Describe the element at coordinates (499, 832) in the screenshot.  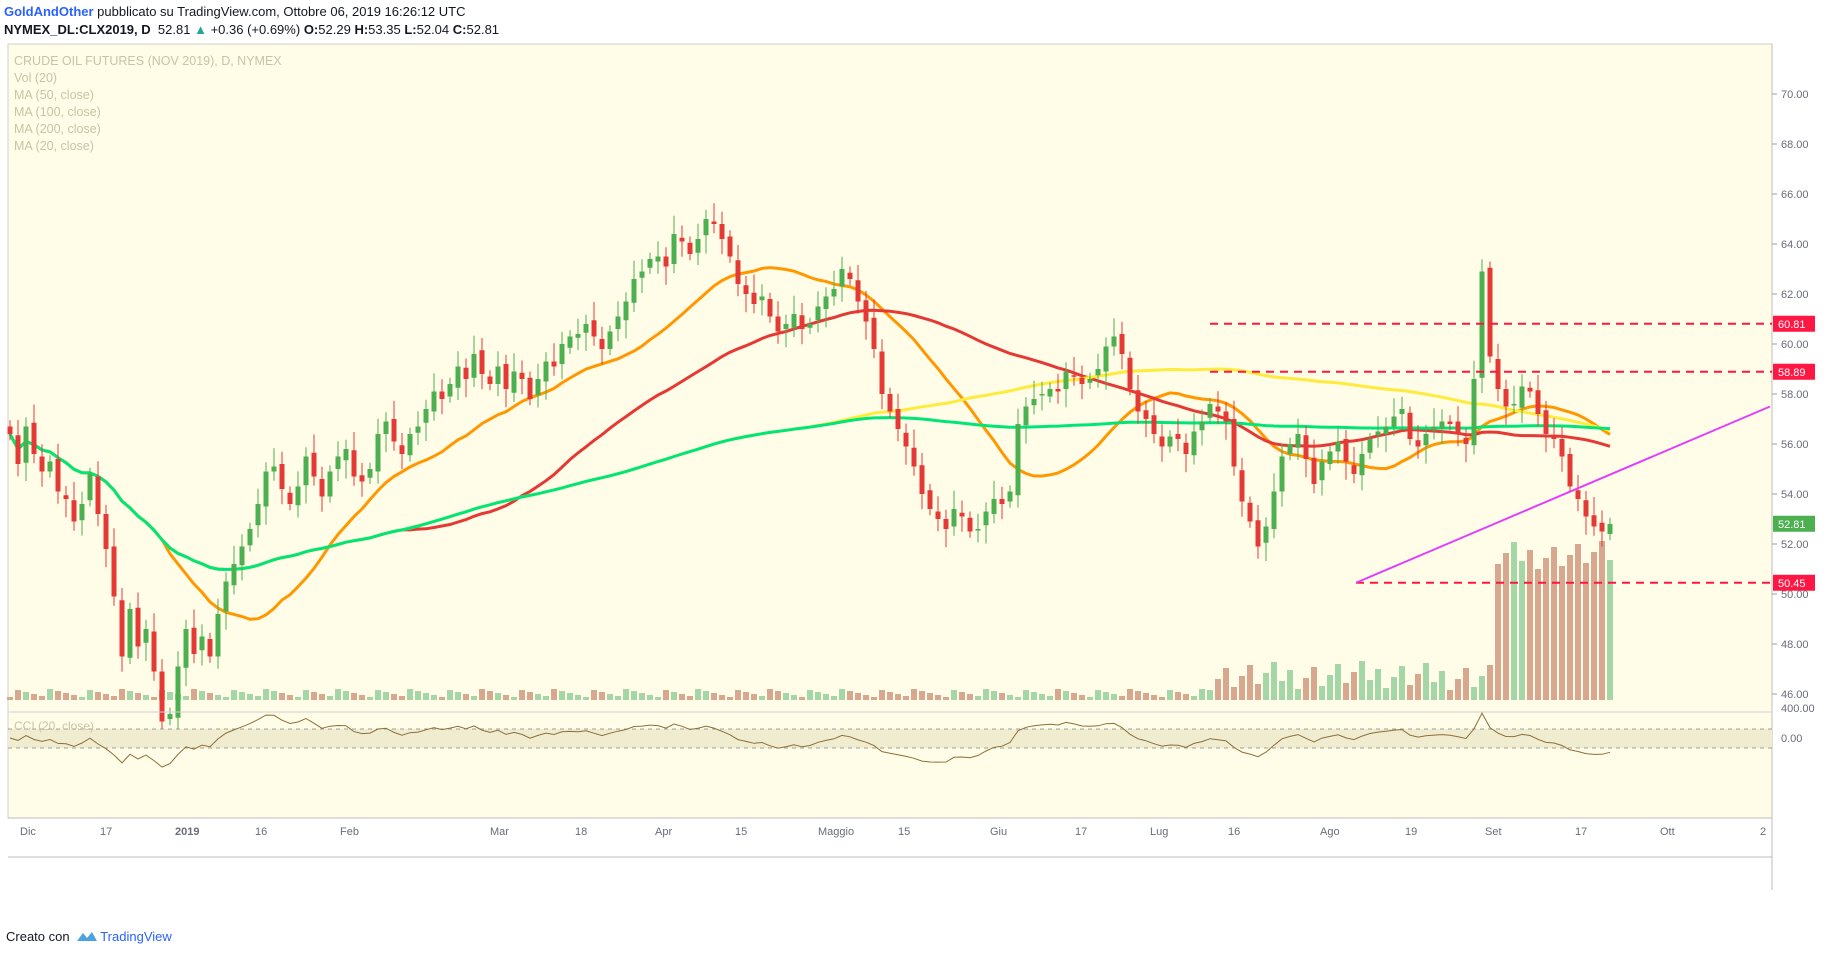
I see `x-tick-label: Mar` at that location.